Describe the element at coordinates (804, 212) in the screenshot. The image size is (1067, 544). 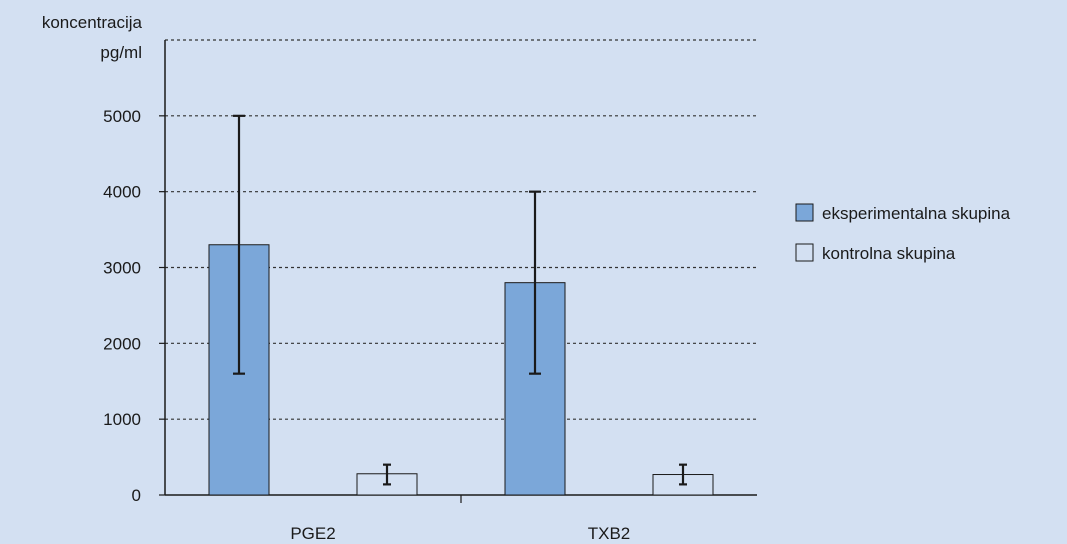
I see `legend-swatch-experimental` at that location.